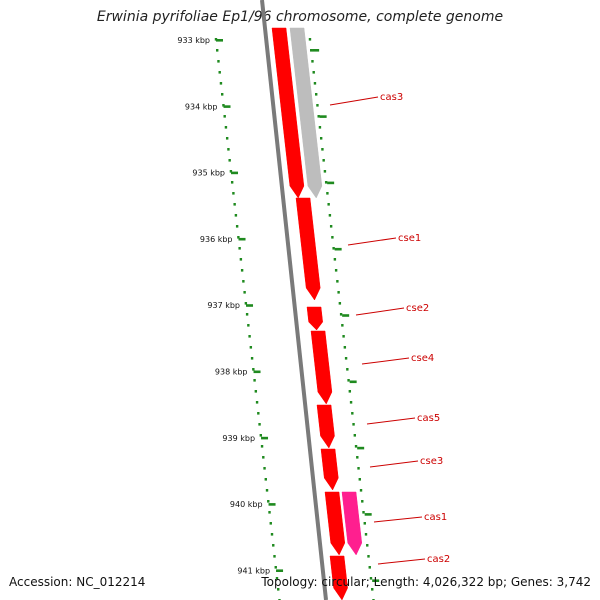 The width and height of the screenshot is (600, 600). I want to click on gene-label-cas5: cas5, so click(428, 418).